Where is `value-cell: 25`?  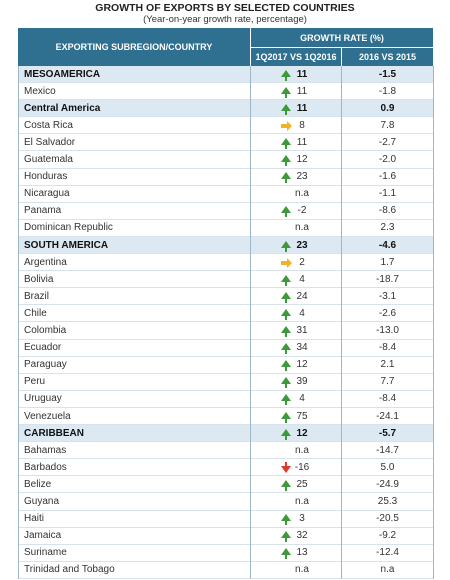
value-cell: 25 is located at coordinates (296, 485).